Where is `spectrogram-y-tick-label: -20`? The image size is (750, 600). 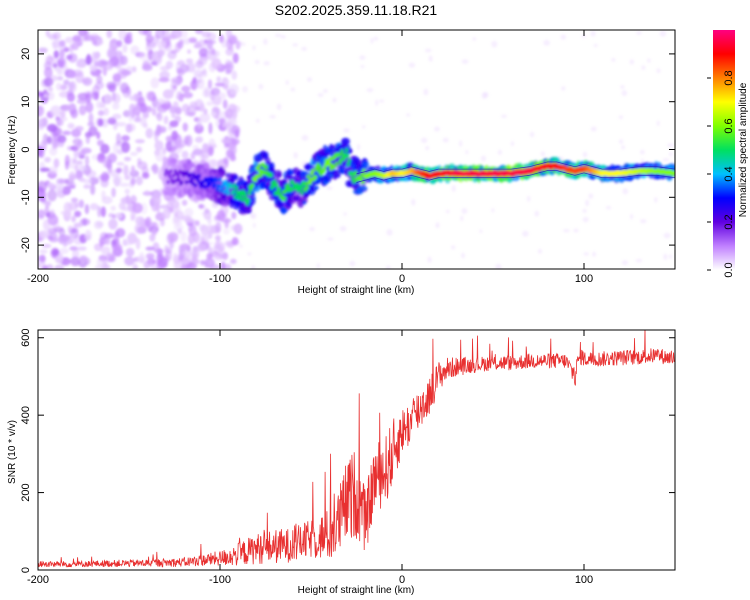
spectrogram-y-tick-label: -20 is located at coordinates (26, 245).